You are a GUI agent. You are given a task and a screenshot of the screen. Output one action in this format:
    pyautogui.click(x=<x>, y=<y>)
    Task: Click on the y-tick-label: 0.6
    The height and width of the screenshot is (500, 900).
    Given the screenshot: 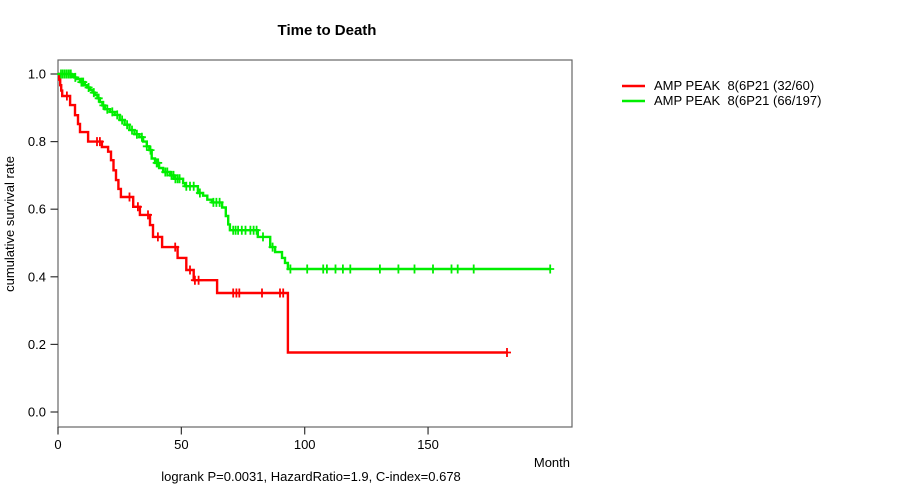 What is the action you would take?
    pyautogui.click(x=37, y=209)
    